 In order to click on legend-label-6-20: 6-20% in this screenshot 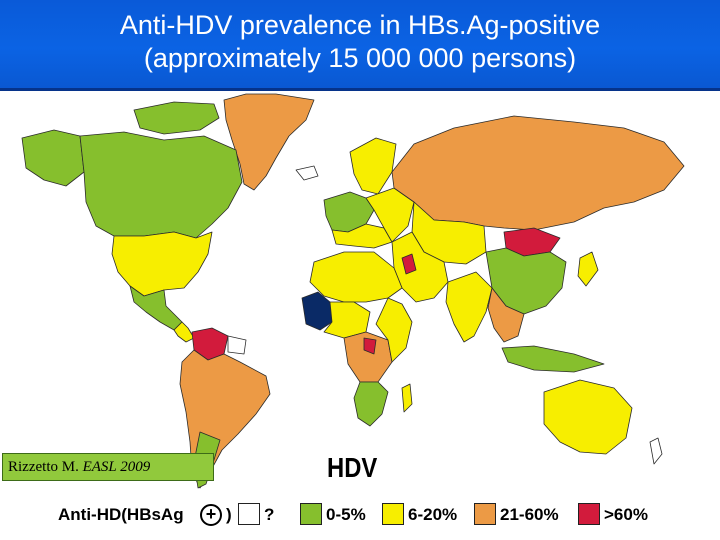, I will do `click(433, 514)`.